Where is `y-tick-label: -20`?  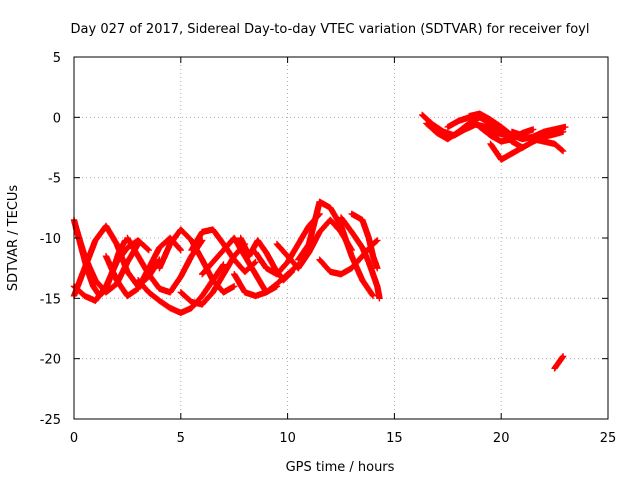 y-tick-label: -20 is located at coordinates (50, 360).